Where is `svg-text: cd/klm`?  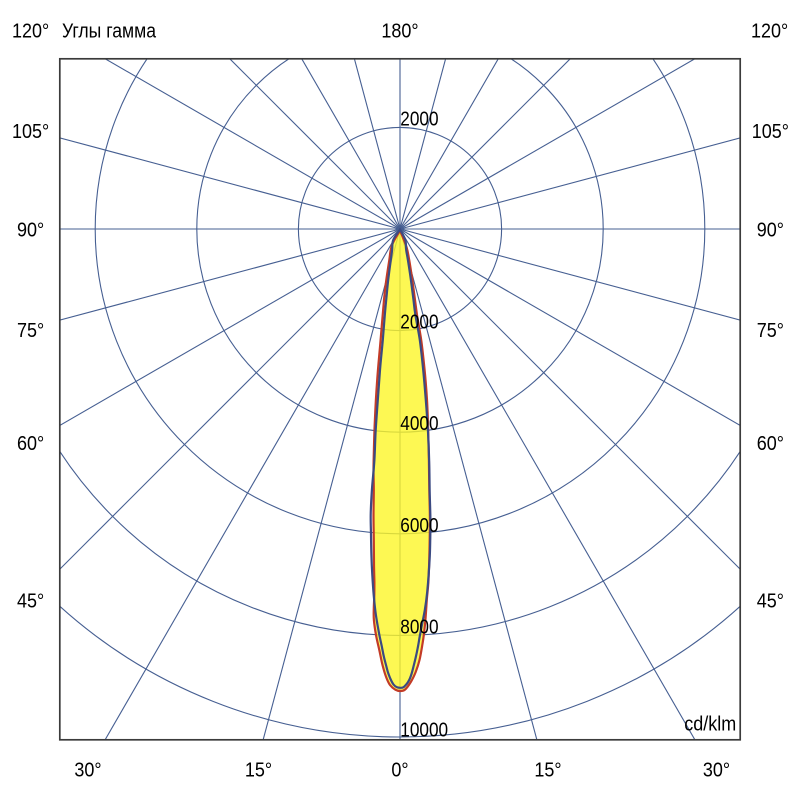 svg-text: cd/klm is located at coordinates (710, 725).